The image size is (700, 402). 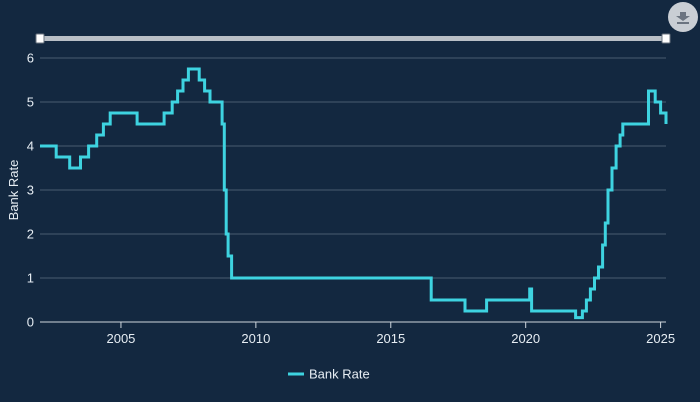 I want to click on y-tick-label: 3, so click(x=30, y=190).